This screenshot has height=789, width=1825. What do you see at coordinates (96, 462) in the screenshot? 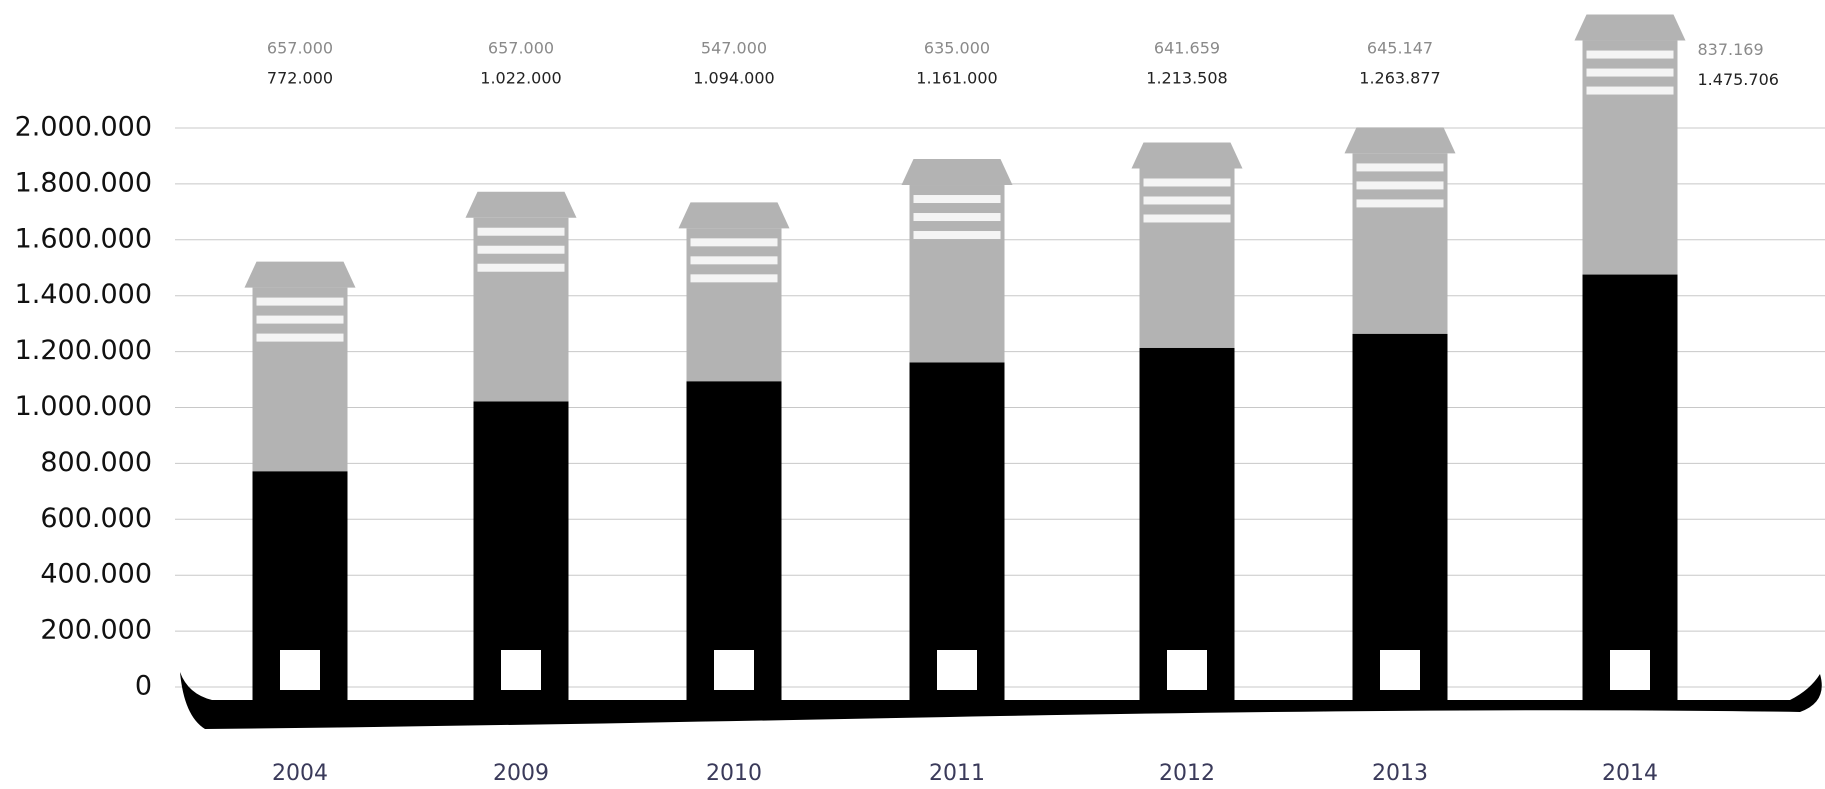
I see `y-tick-label: 800.000` at bounding box center [96, 462].